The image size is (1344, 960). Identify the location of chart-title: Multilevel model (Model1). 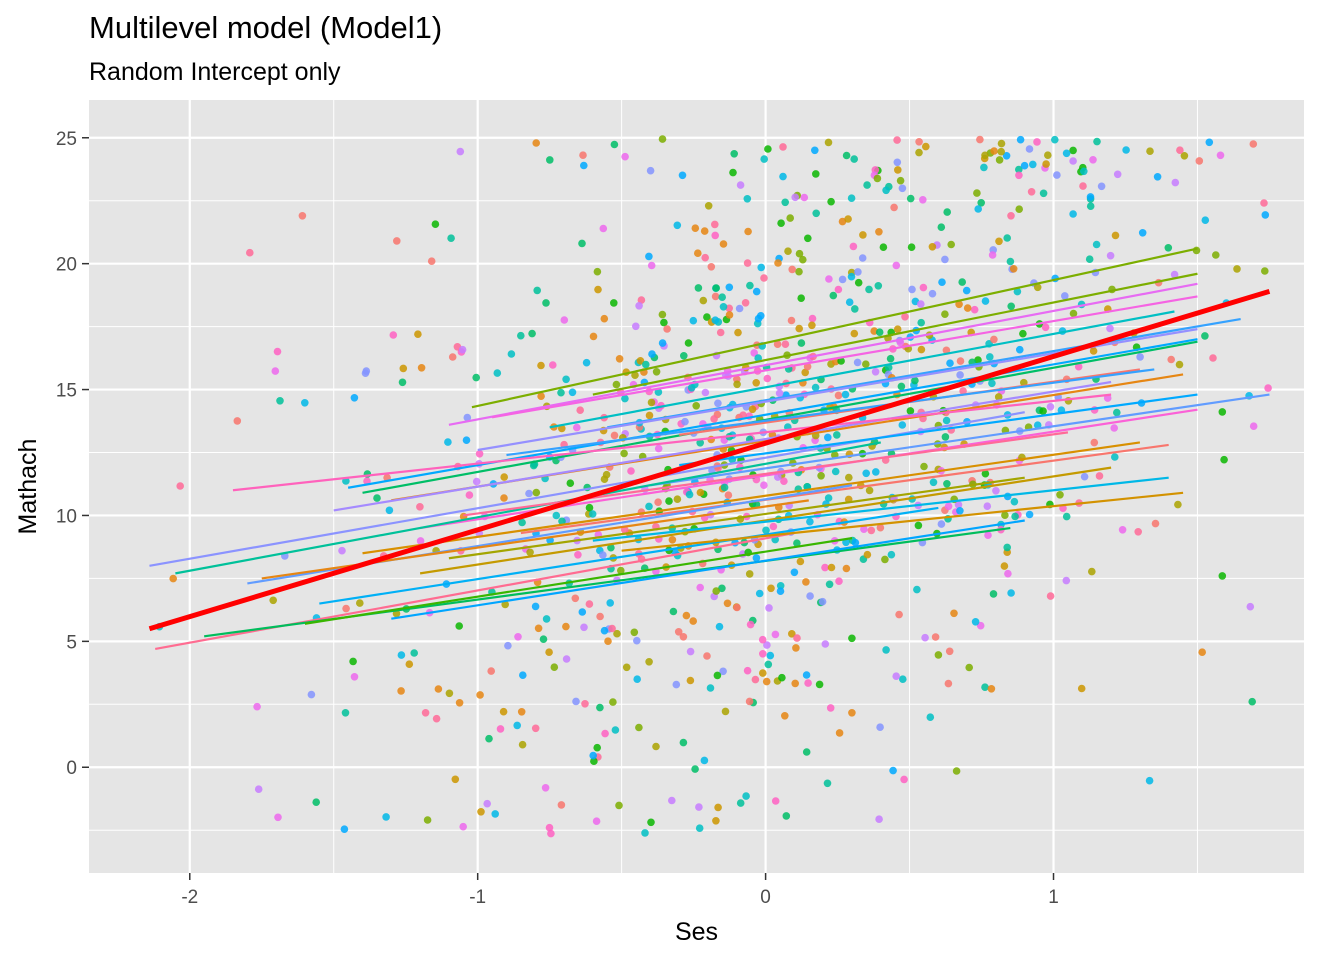
(266, 27).